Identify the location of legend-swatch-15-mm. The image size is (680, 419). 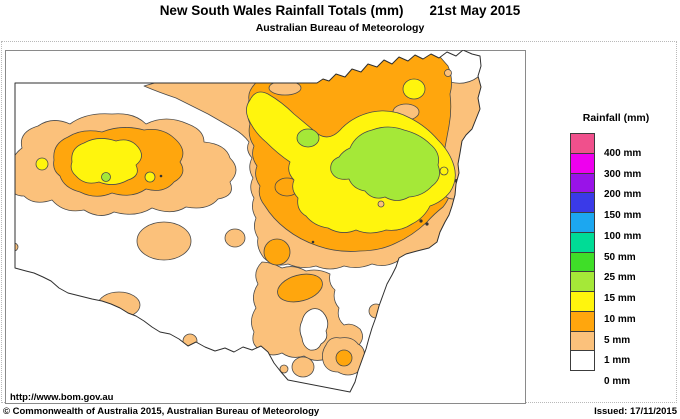
(582, 281).